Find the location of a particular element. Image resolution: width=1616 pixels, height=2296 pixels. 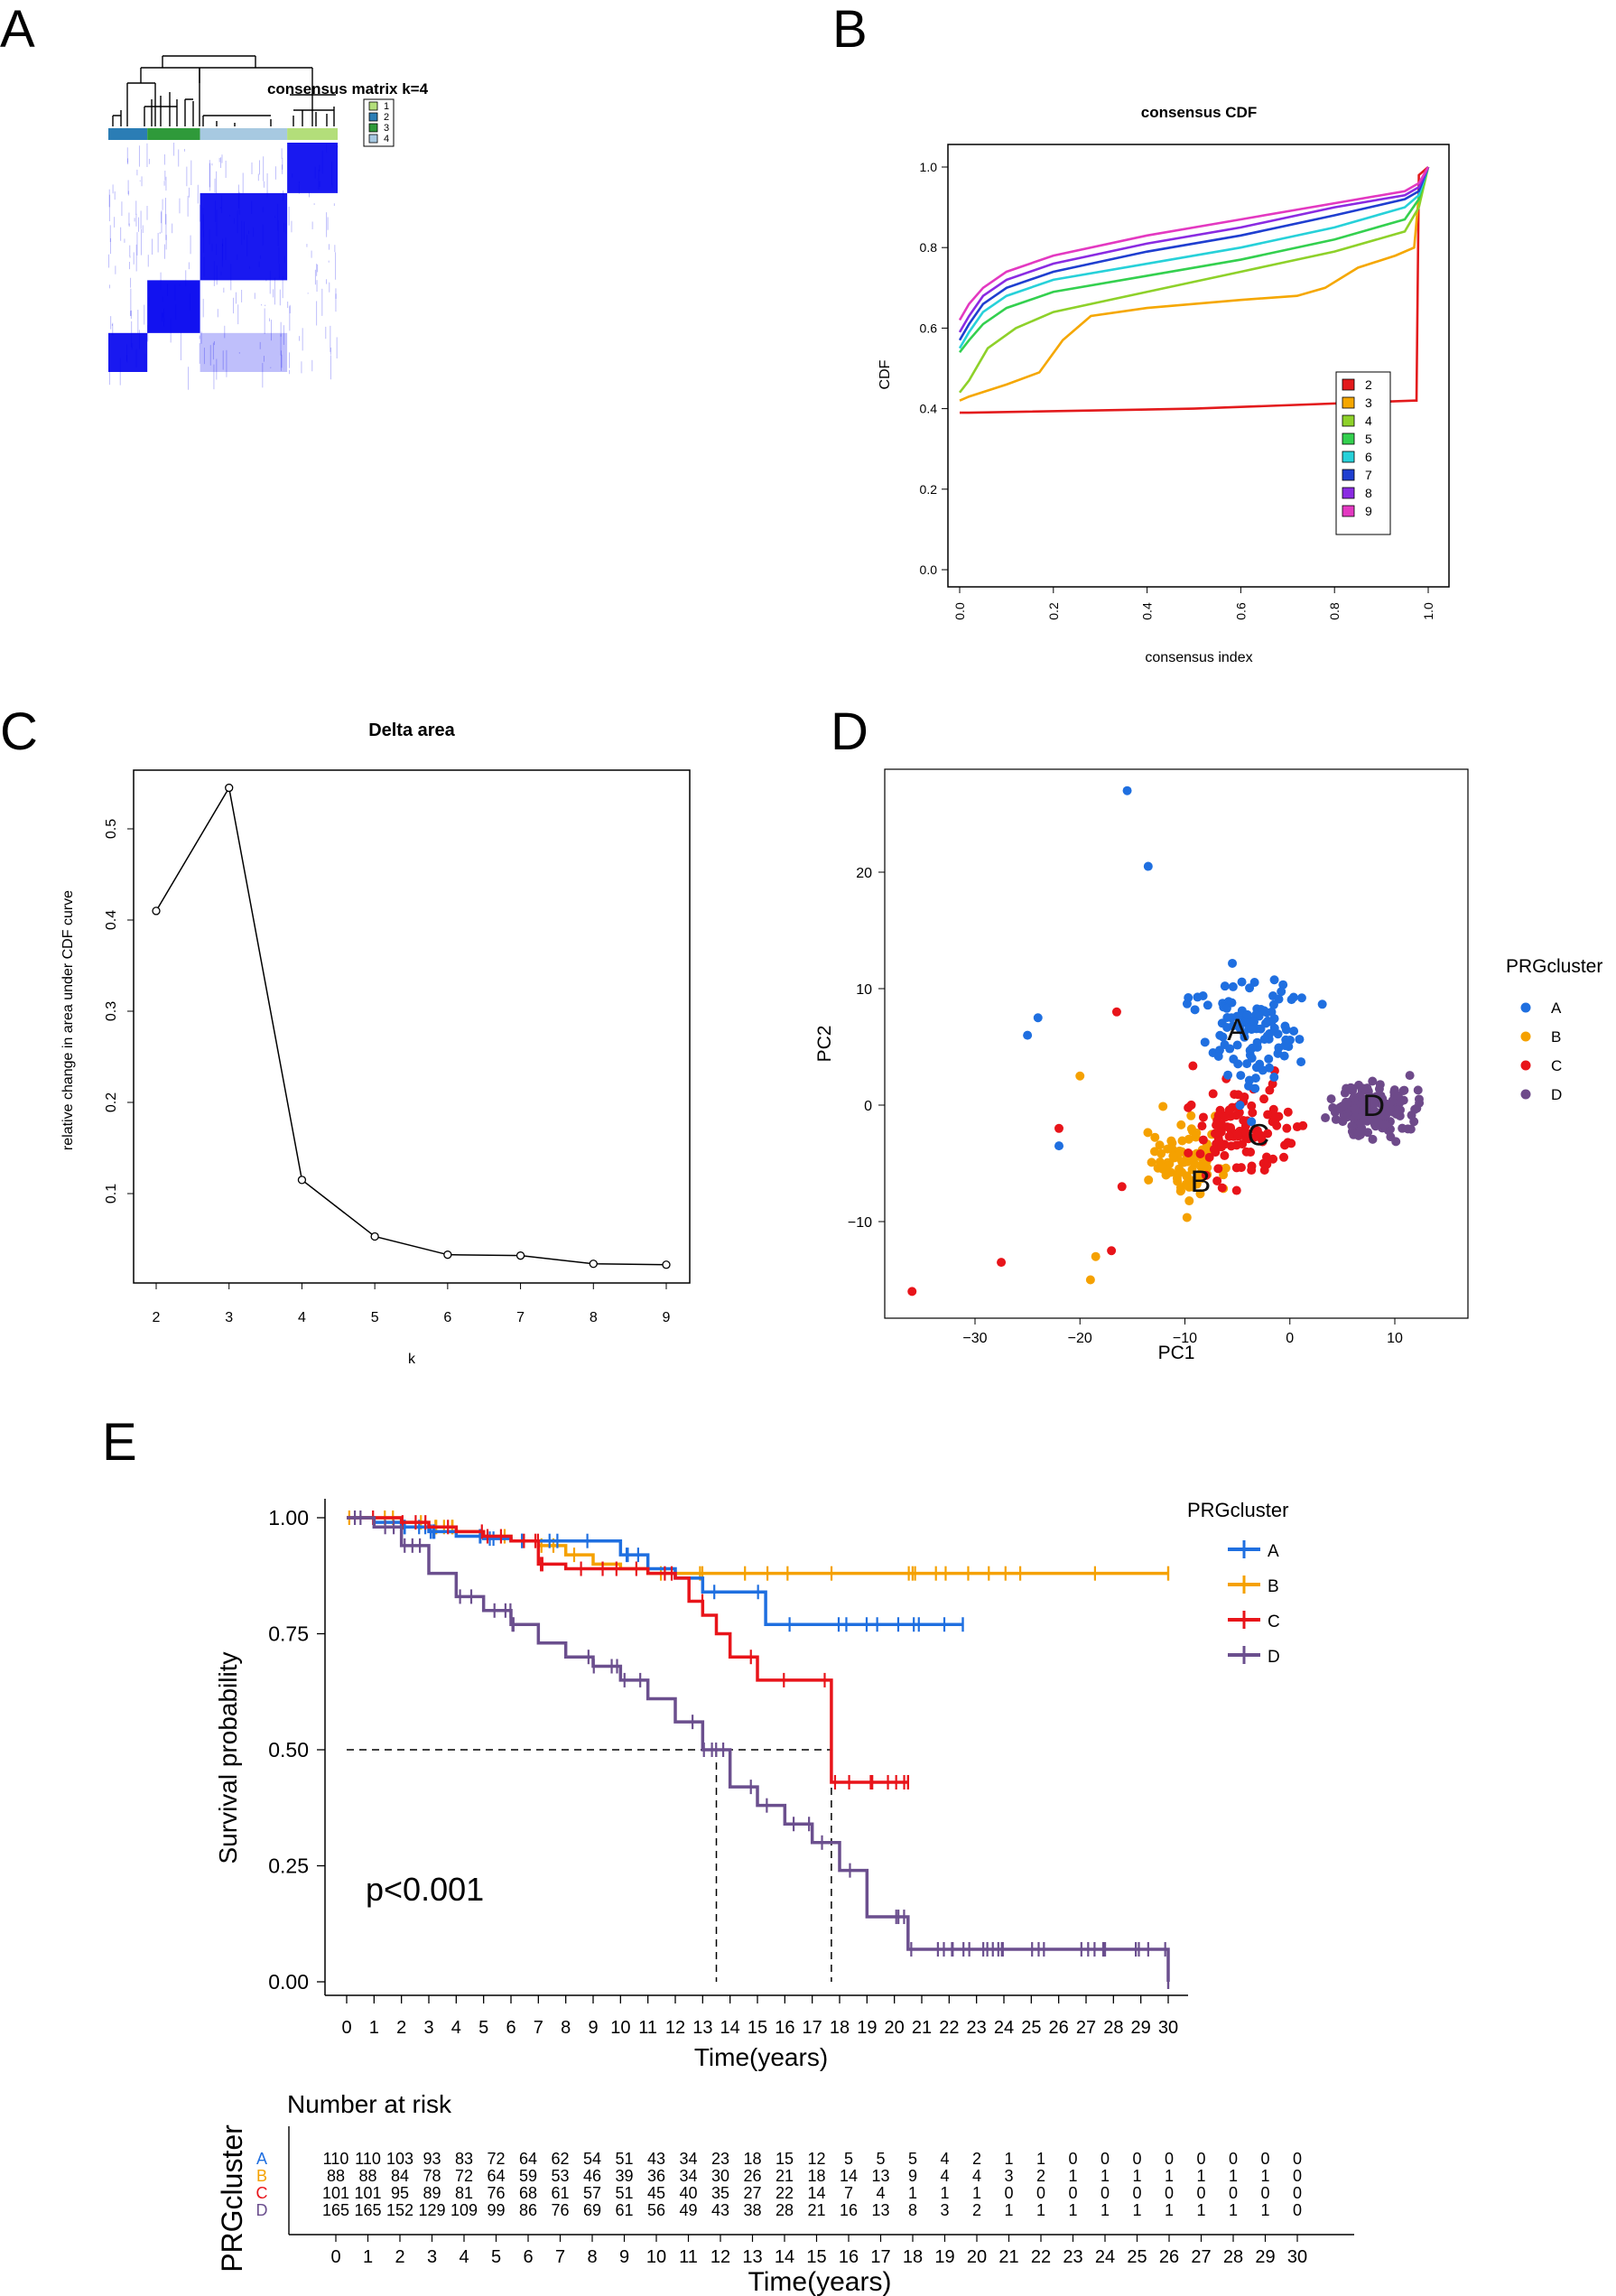

risk-cell: 61 is located at coordinates (560, 2193).